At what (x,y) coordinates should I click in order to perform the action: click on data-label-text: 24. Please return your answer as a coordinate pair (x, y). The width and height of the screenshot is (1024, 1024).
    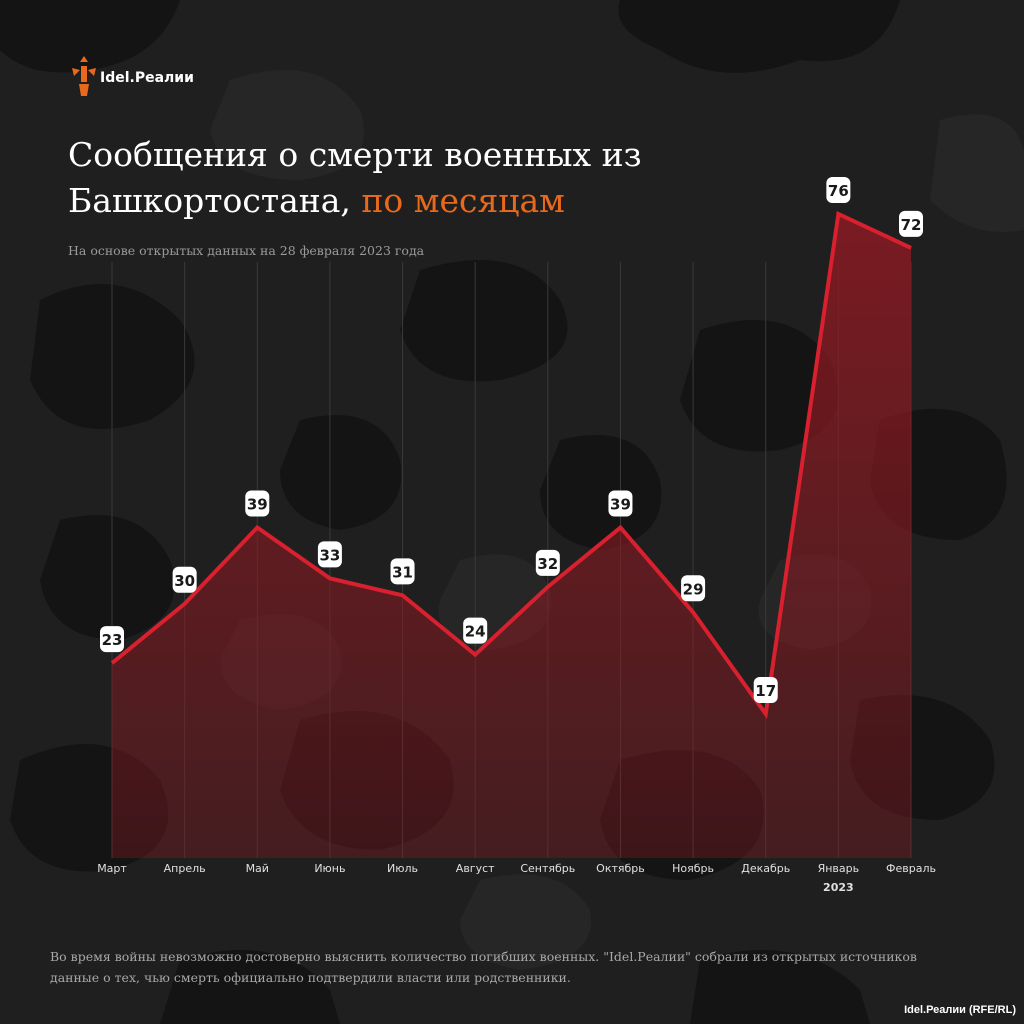
    Looking at the image, I should click on (475, 632).